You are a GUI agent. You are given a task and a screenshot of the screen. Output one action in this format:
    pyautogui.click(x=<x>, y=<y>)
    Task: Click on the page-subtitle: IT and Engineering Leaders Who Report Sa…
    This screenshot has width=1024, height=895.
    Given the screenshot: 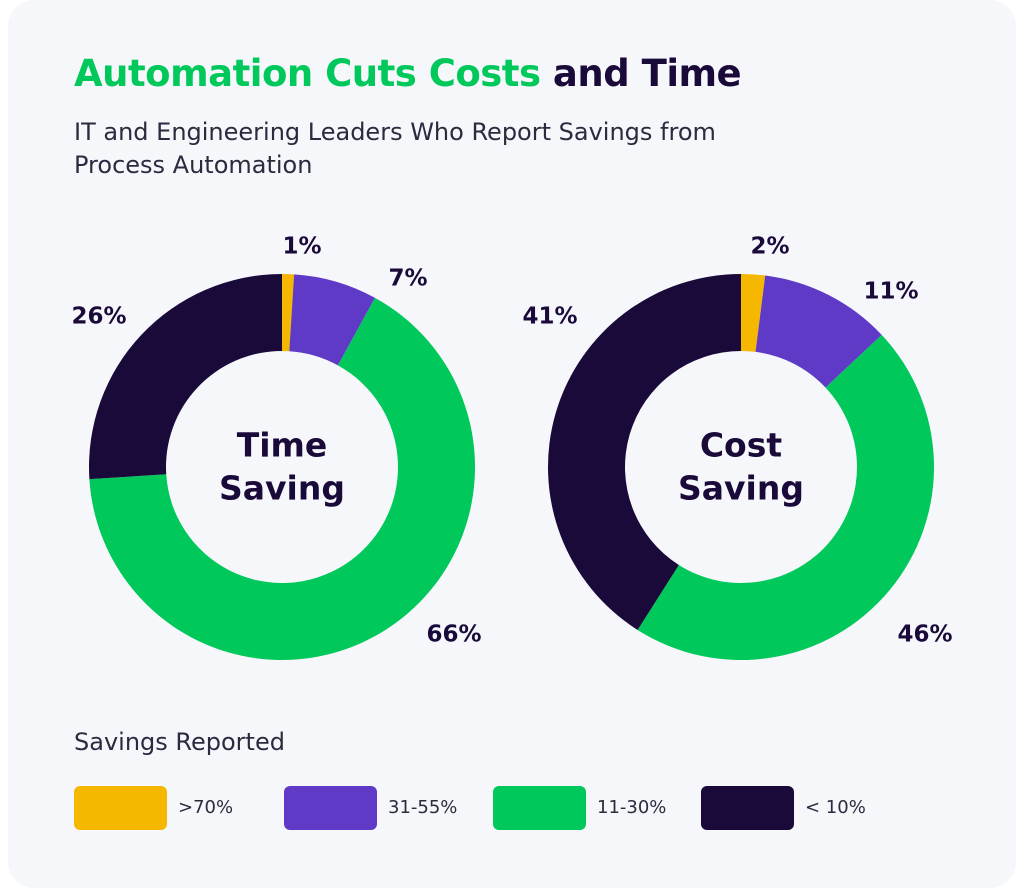 What is the action you would take?
    pyautogui.click(x=395, y=148)
    